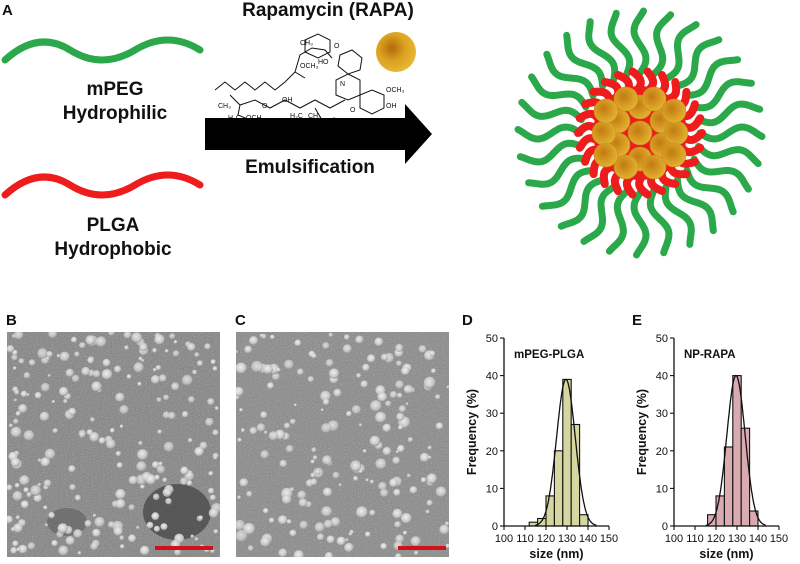  I want to click on tem-particles-b, so click(113, 444).